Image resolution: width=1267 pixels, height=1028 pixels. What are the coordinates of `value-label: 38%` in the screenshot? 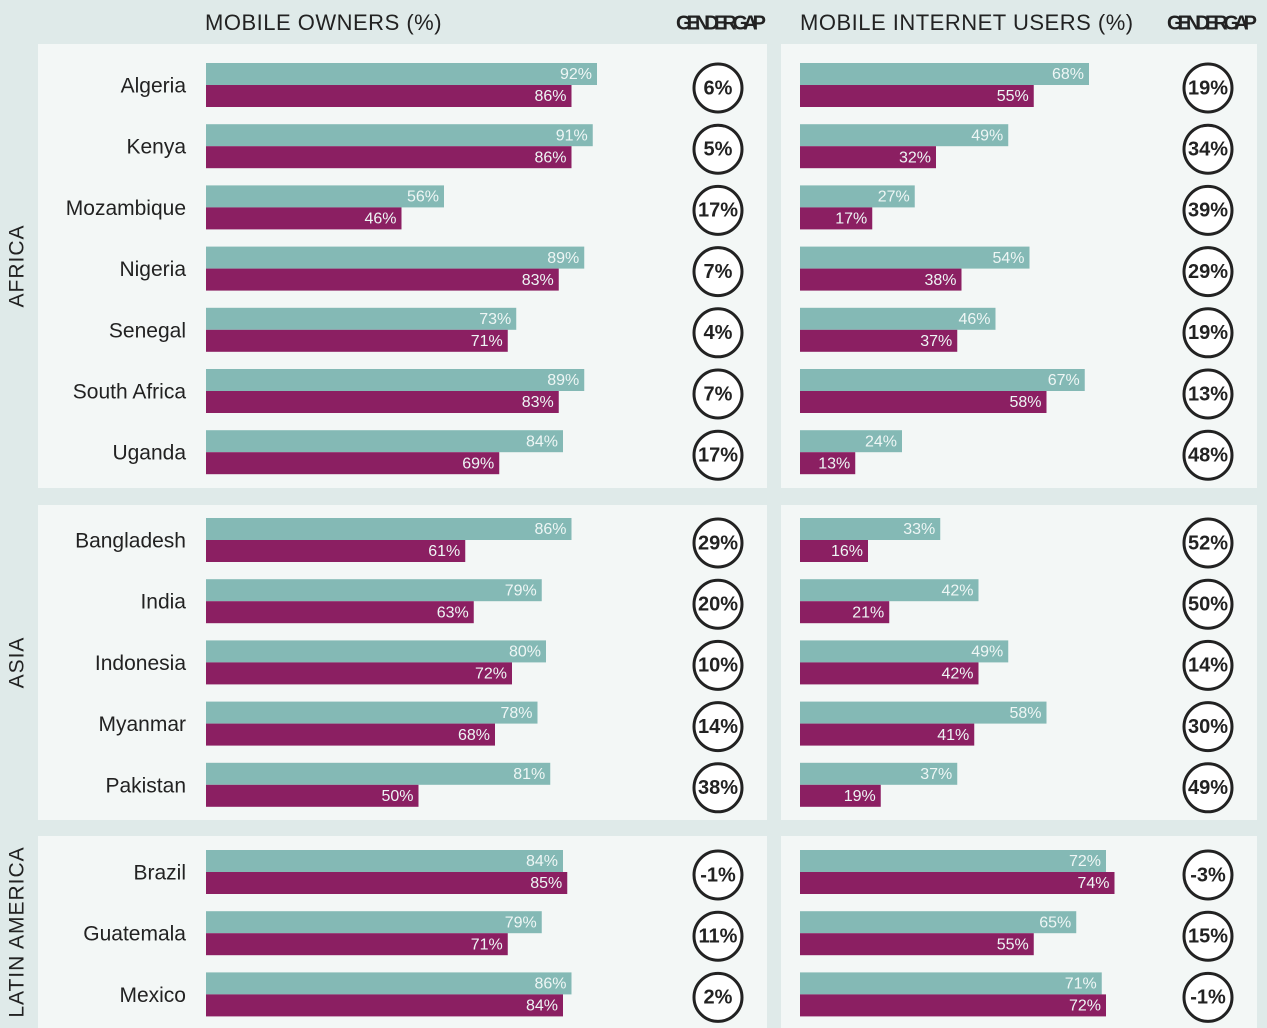 It's located at (940, 280).